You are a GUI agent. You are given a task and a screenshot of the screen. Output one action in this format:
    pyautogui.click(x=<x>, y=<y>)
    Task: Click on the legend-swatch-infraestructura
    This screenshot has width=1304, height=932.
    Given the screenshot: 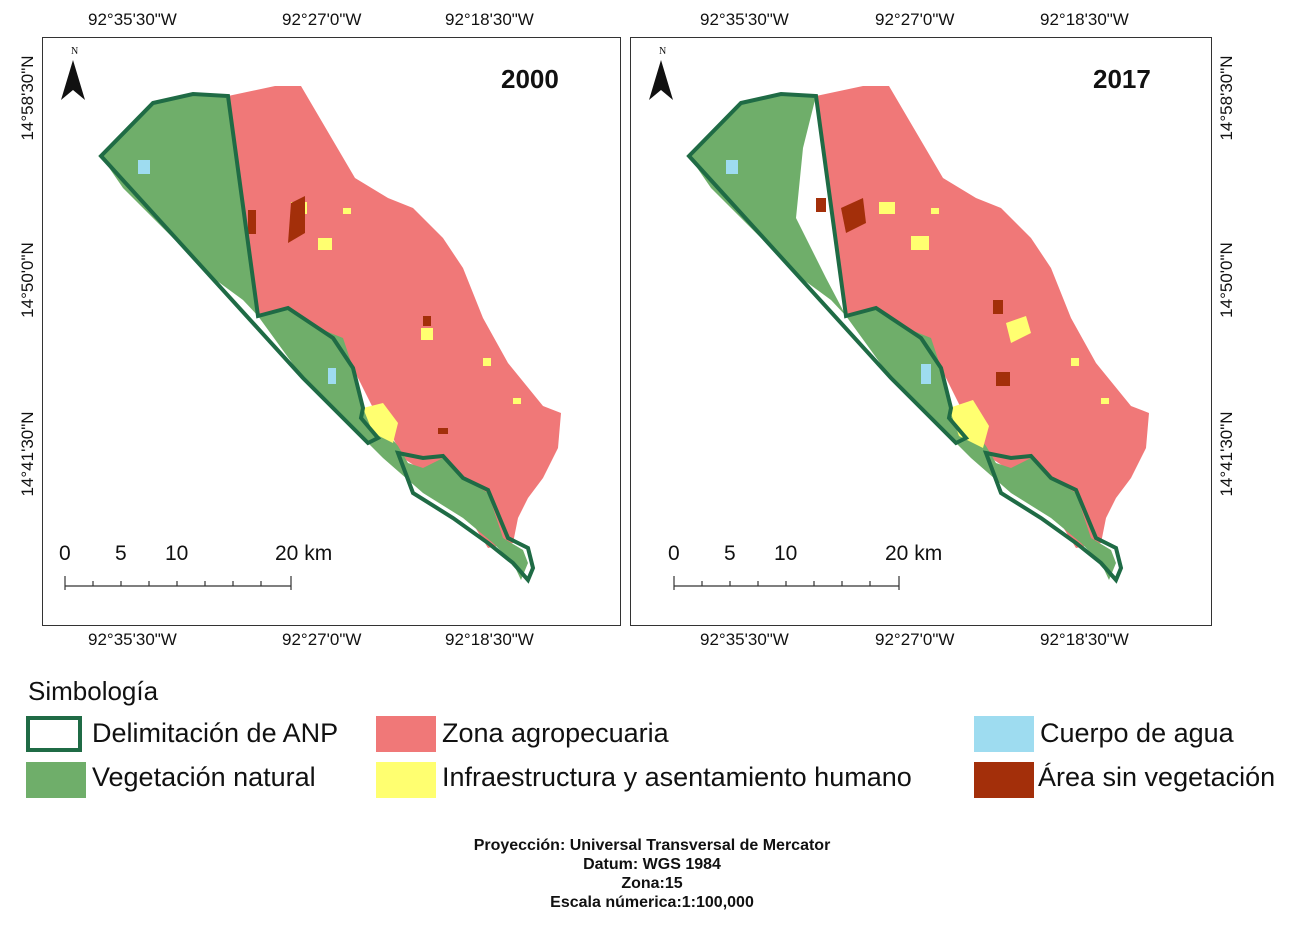 What is the action you would take?
    pyautogui.click(x=406, y=780)
    